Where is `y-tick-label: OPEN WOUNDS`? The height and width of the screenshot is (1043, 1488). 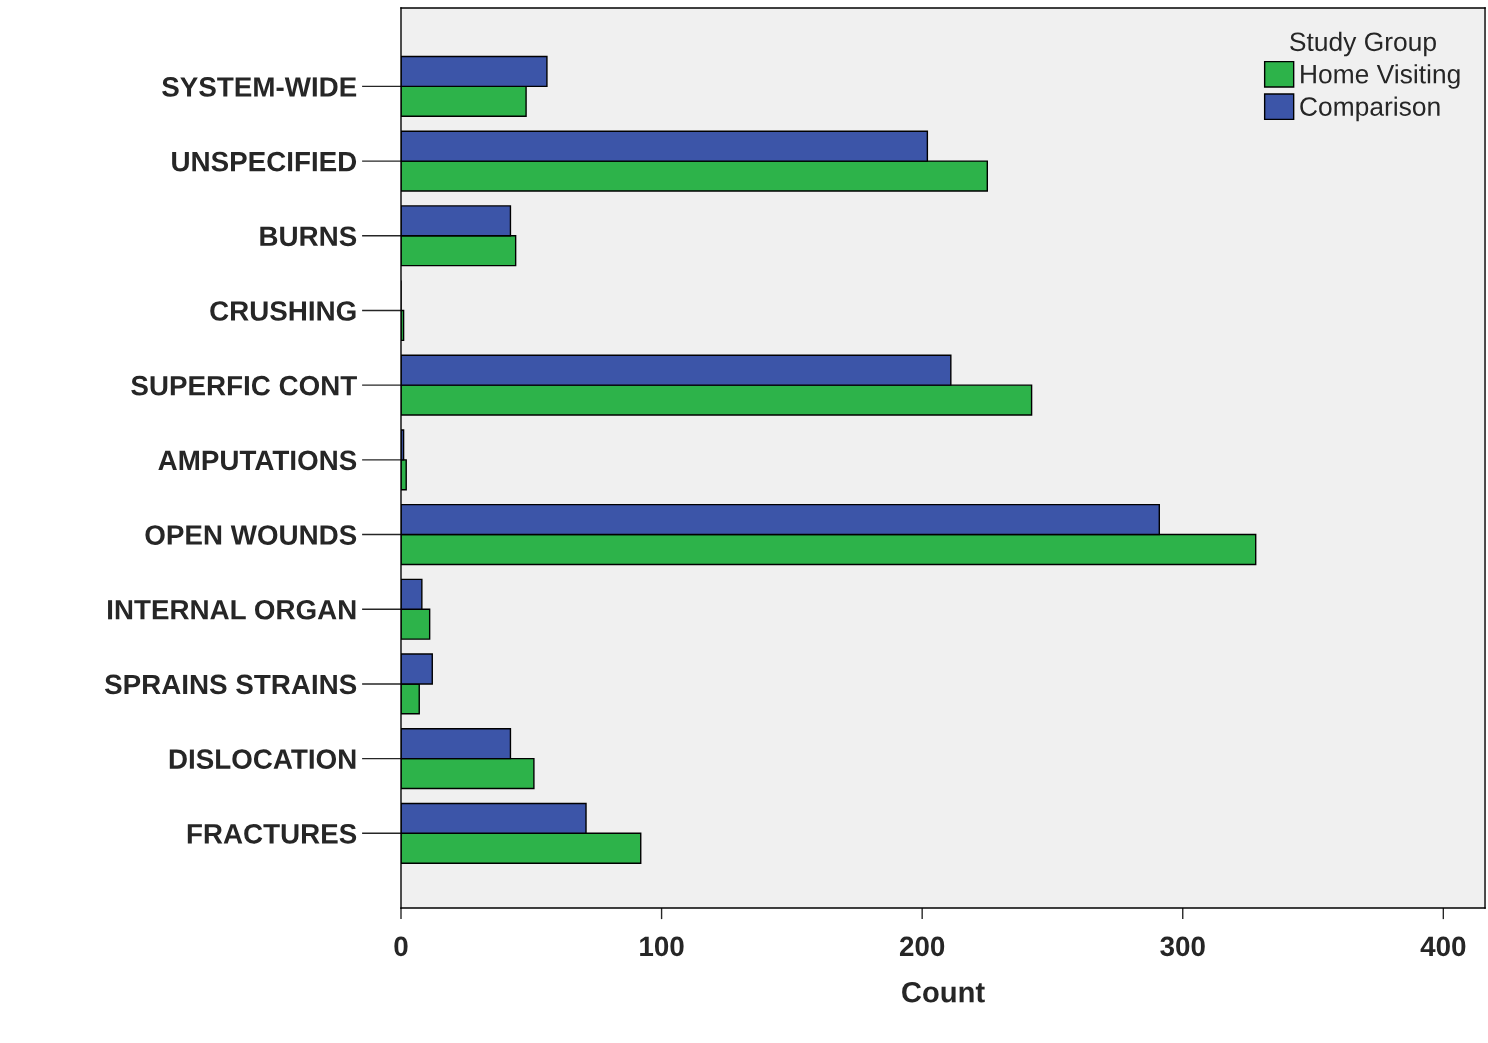 y-tick-label: OPEN WOUNDS is located at coordinates (251, 535).